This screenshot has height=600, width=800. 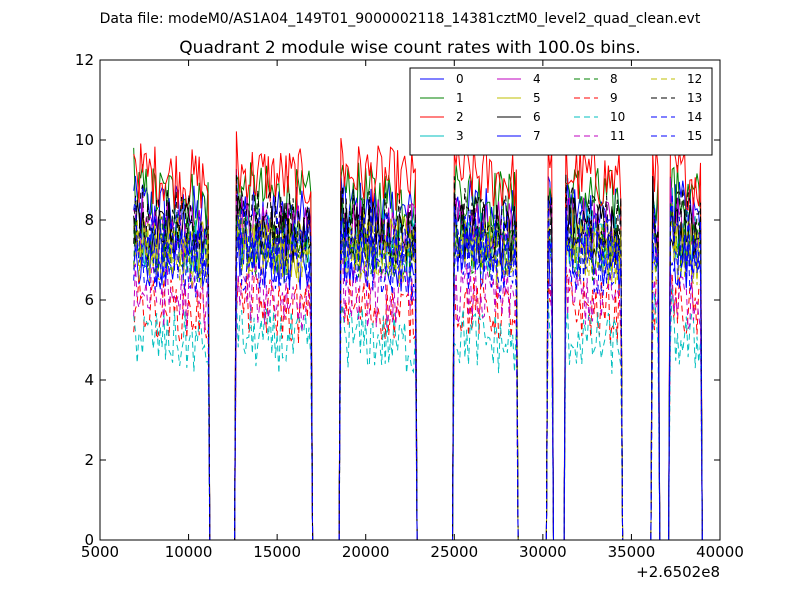 What do you see at coordinates (460, 79) in the screenshot?
I see `legend-label-0: 0` at bounding box center [460, 79].